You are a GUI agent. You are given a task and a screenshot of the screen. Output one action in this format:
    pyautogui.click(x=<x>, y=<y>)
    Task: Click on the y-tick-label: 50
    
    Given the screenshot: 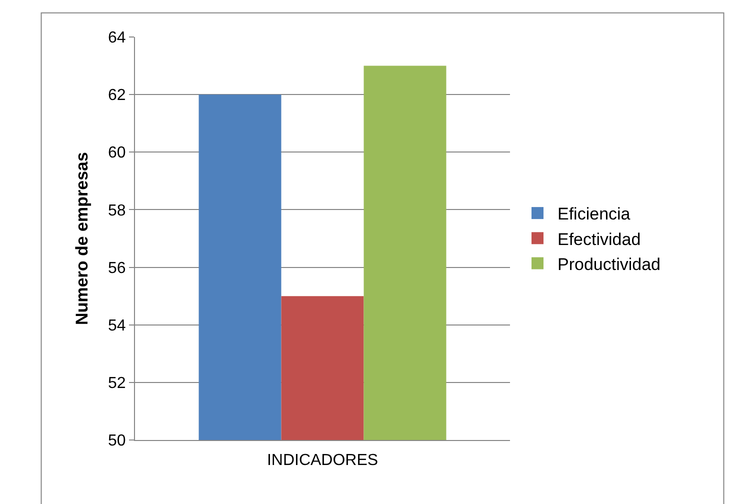 What is the action you would take?
    pyautogui.click(x=117, y=441)
    